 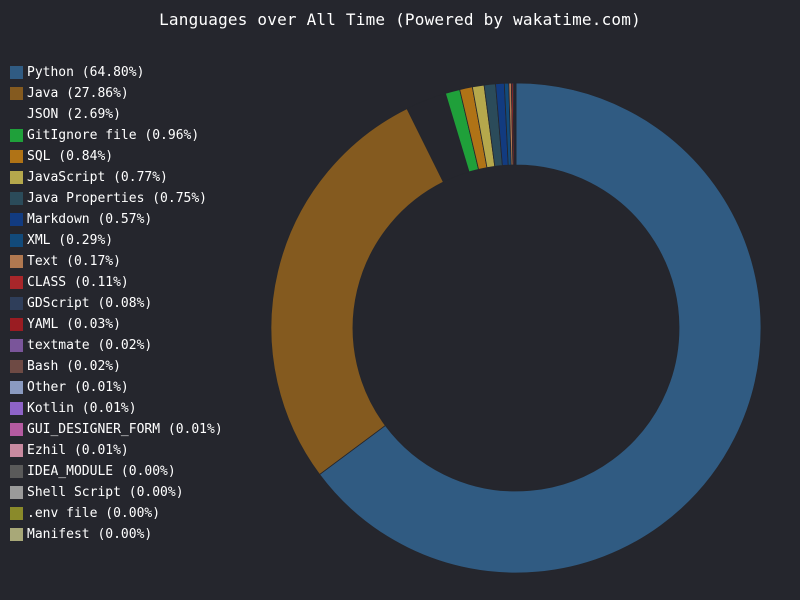 What do you see at coordinates (125, 429) in the screenshot?
I see `legend-label: GUI_DESIGNER_FORM (0.01%)` at bounding box center [125, 429].